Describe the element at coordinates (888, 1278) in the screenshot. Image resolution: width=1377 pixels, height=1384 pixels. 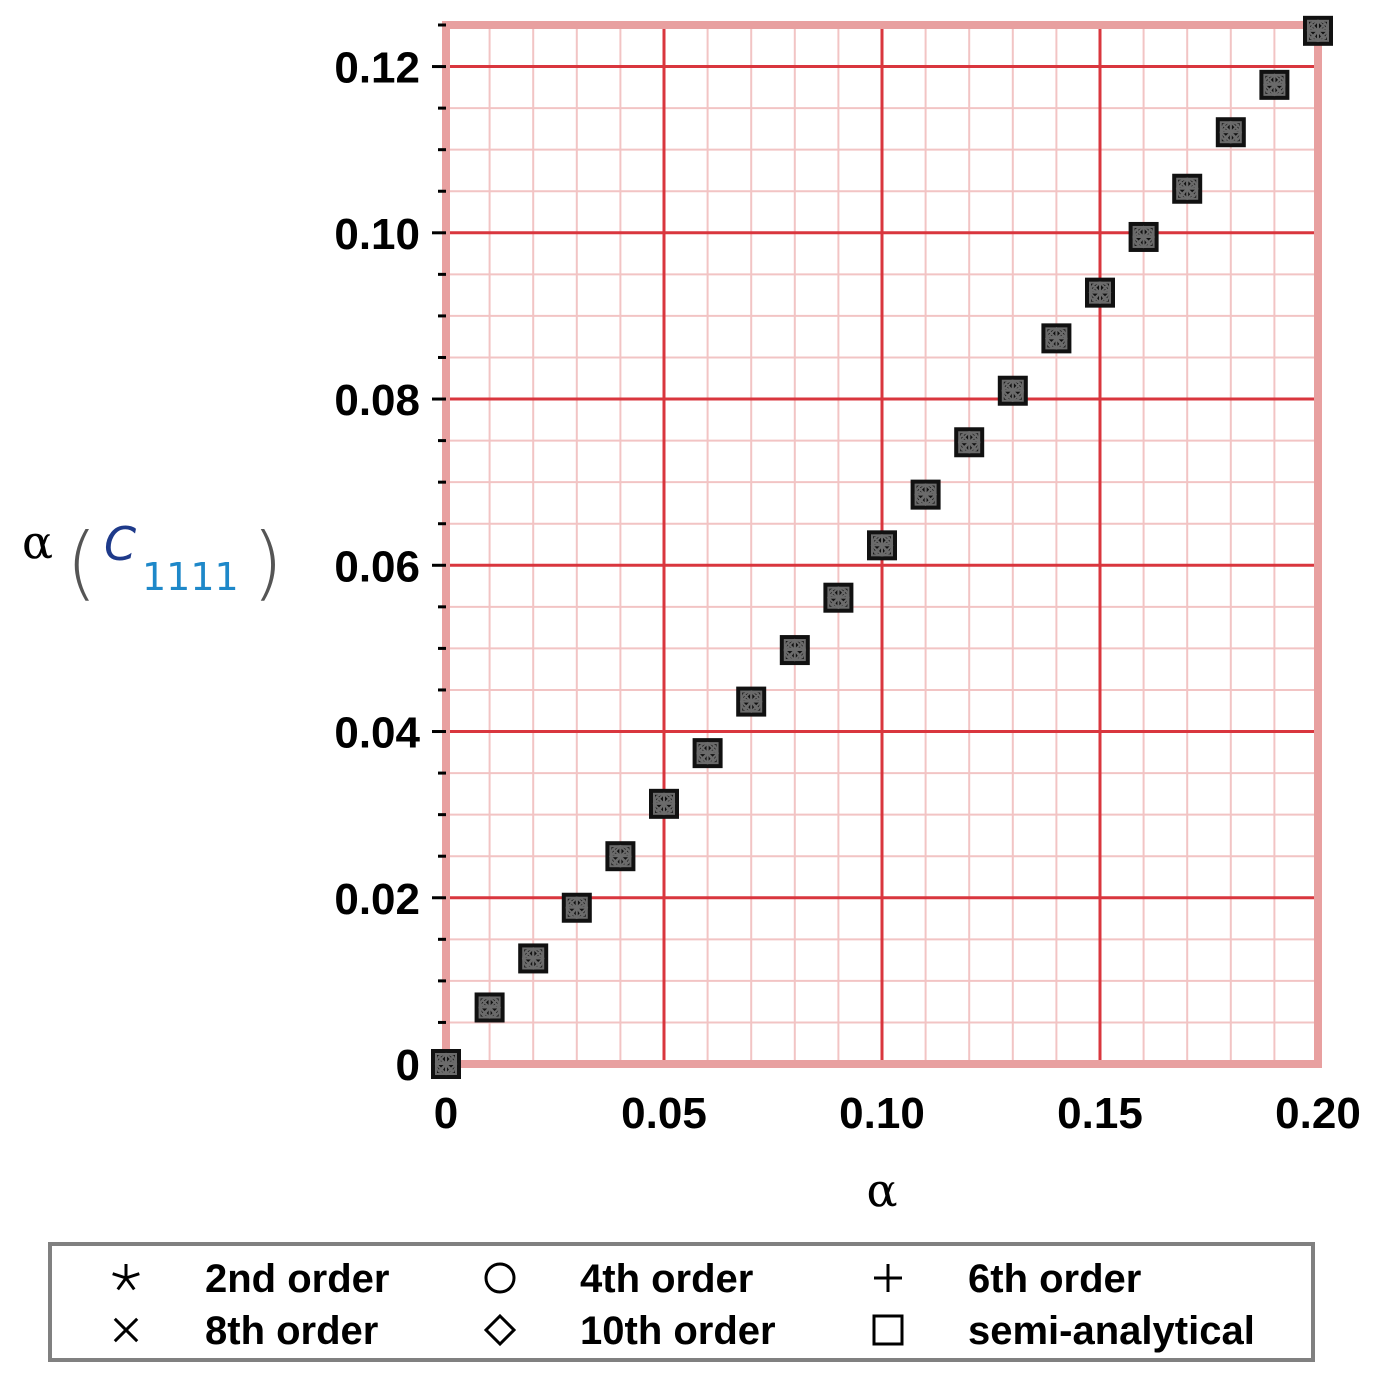
I see `legend-marker-plus` at that location.